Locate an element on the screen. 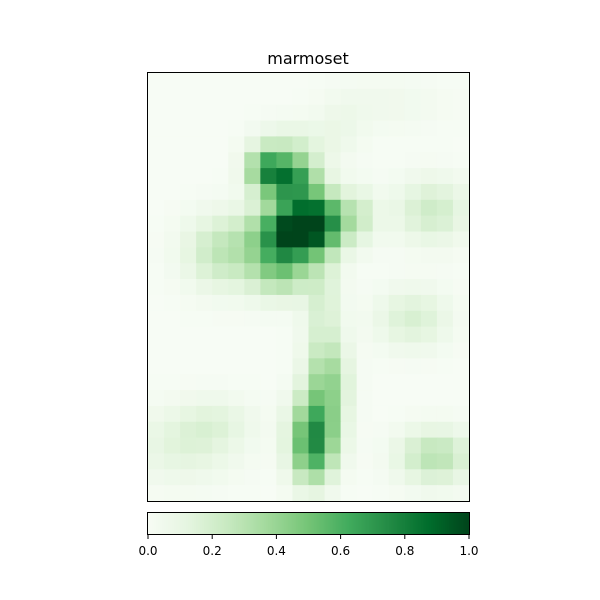 This screenshot has width=600, height=600. colorbar-tick-label: 0.0 is located at coordinates (147, 551).